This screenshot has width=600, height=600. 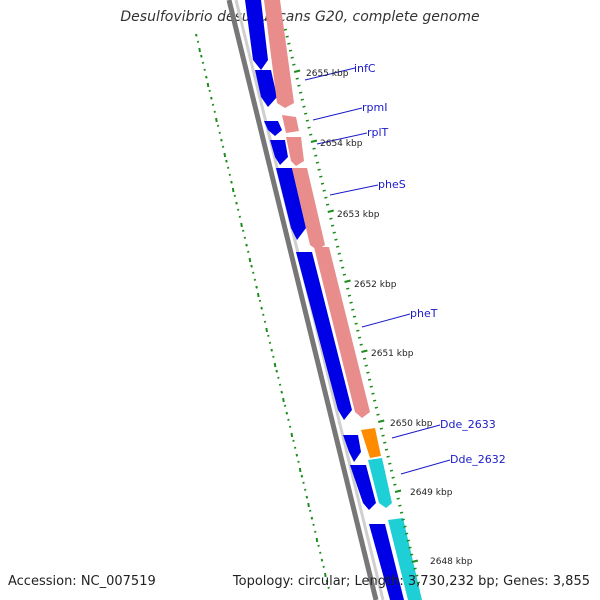 I want to click on gene-label-dde-2633: Dde_2633, so click(x=468, y=424).